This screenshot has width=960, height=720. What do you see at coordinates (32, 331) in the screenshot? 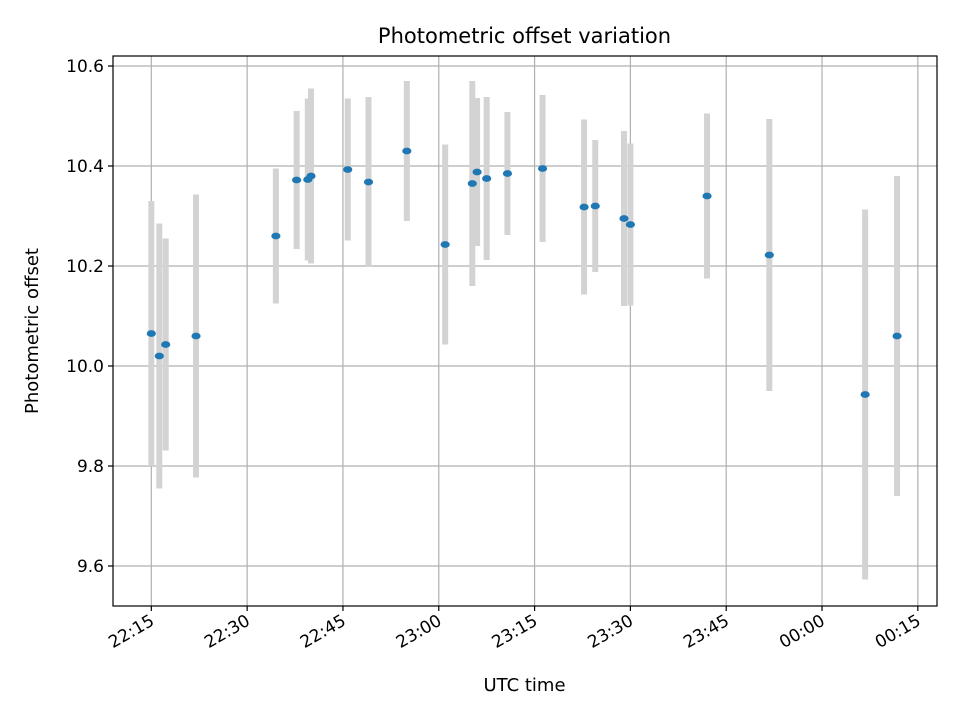
I see `y-axis-label: Photometric offset` at bounding box center [32, 331].